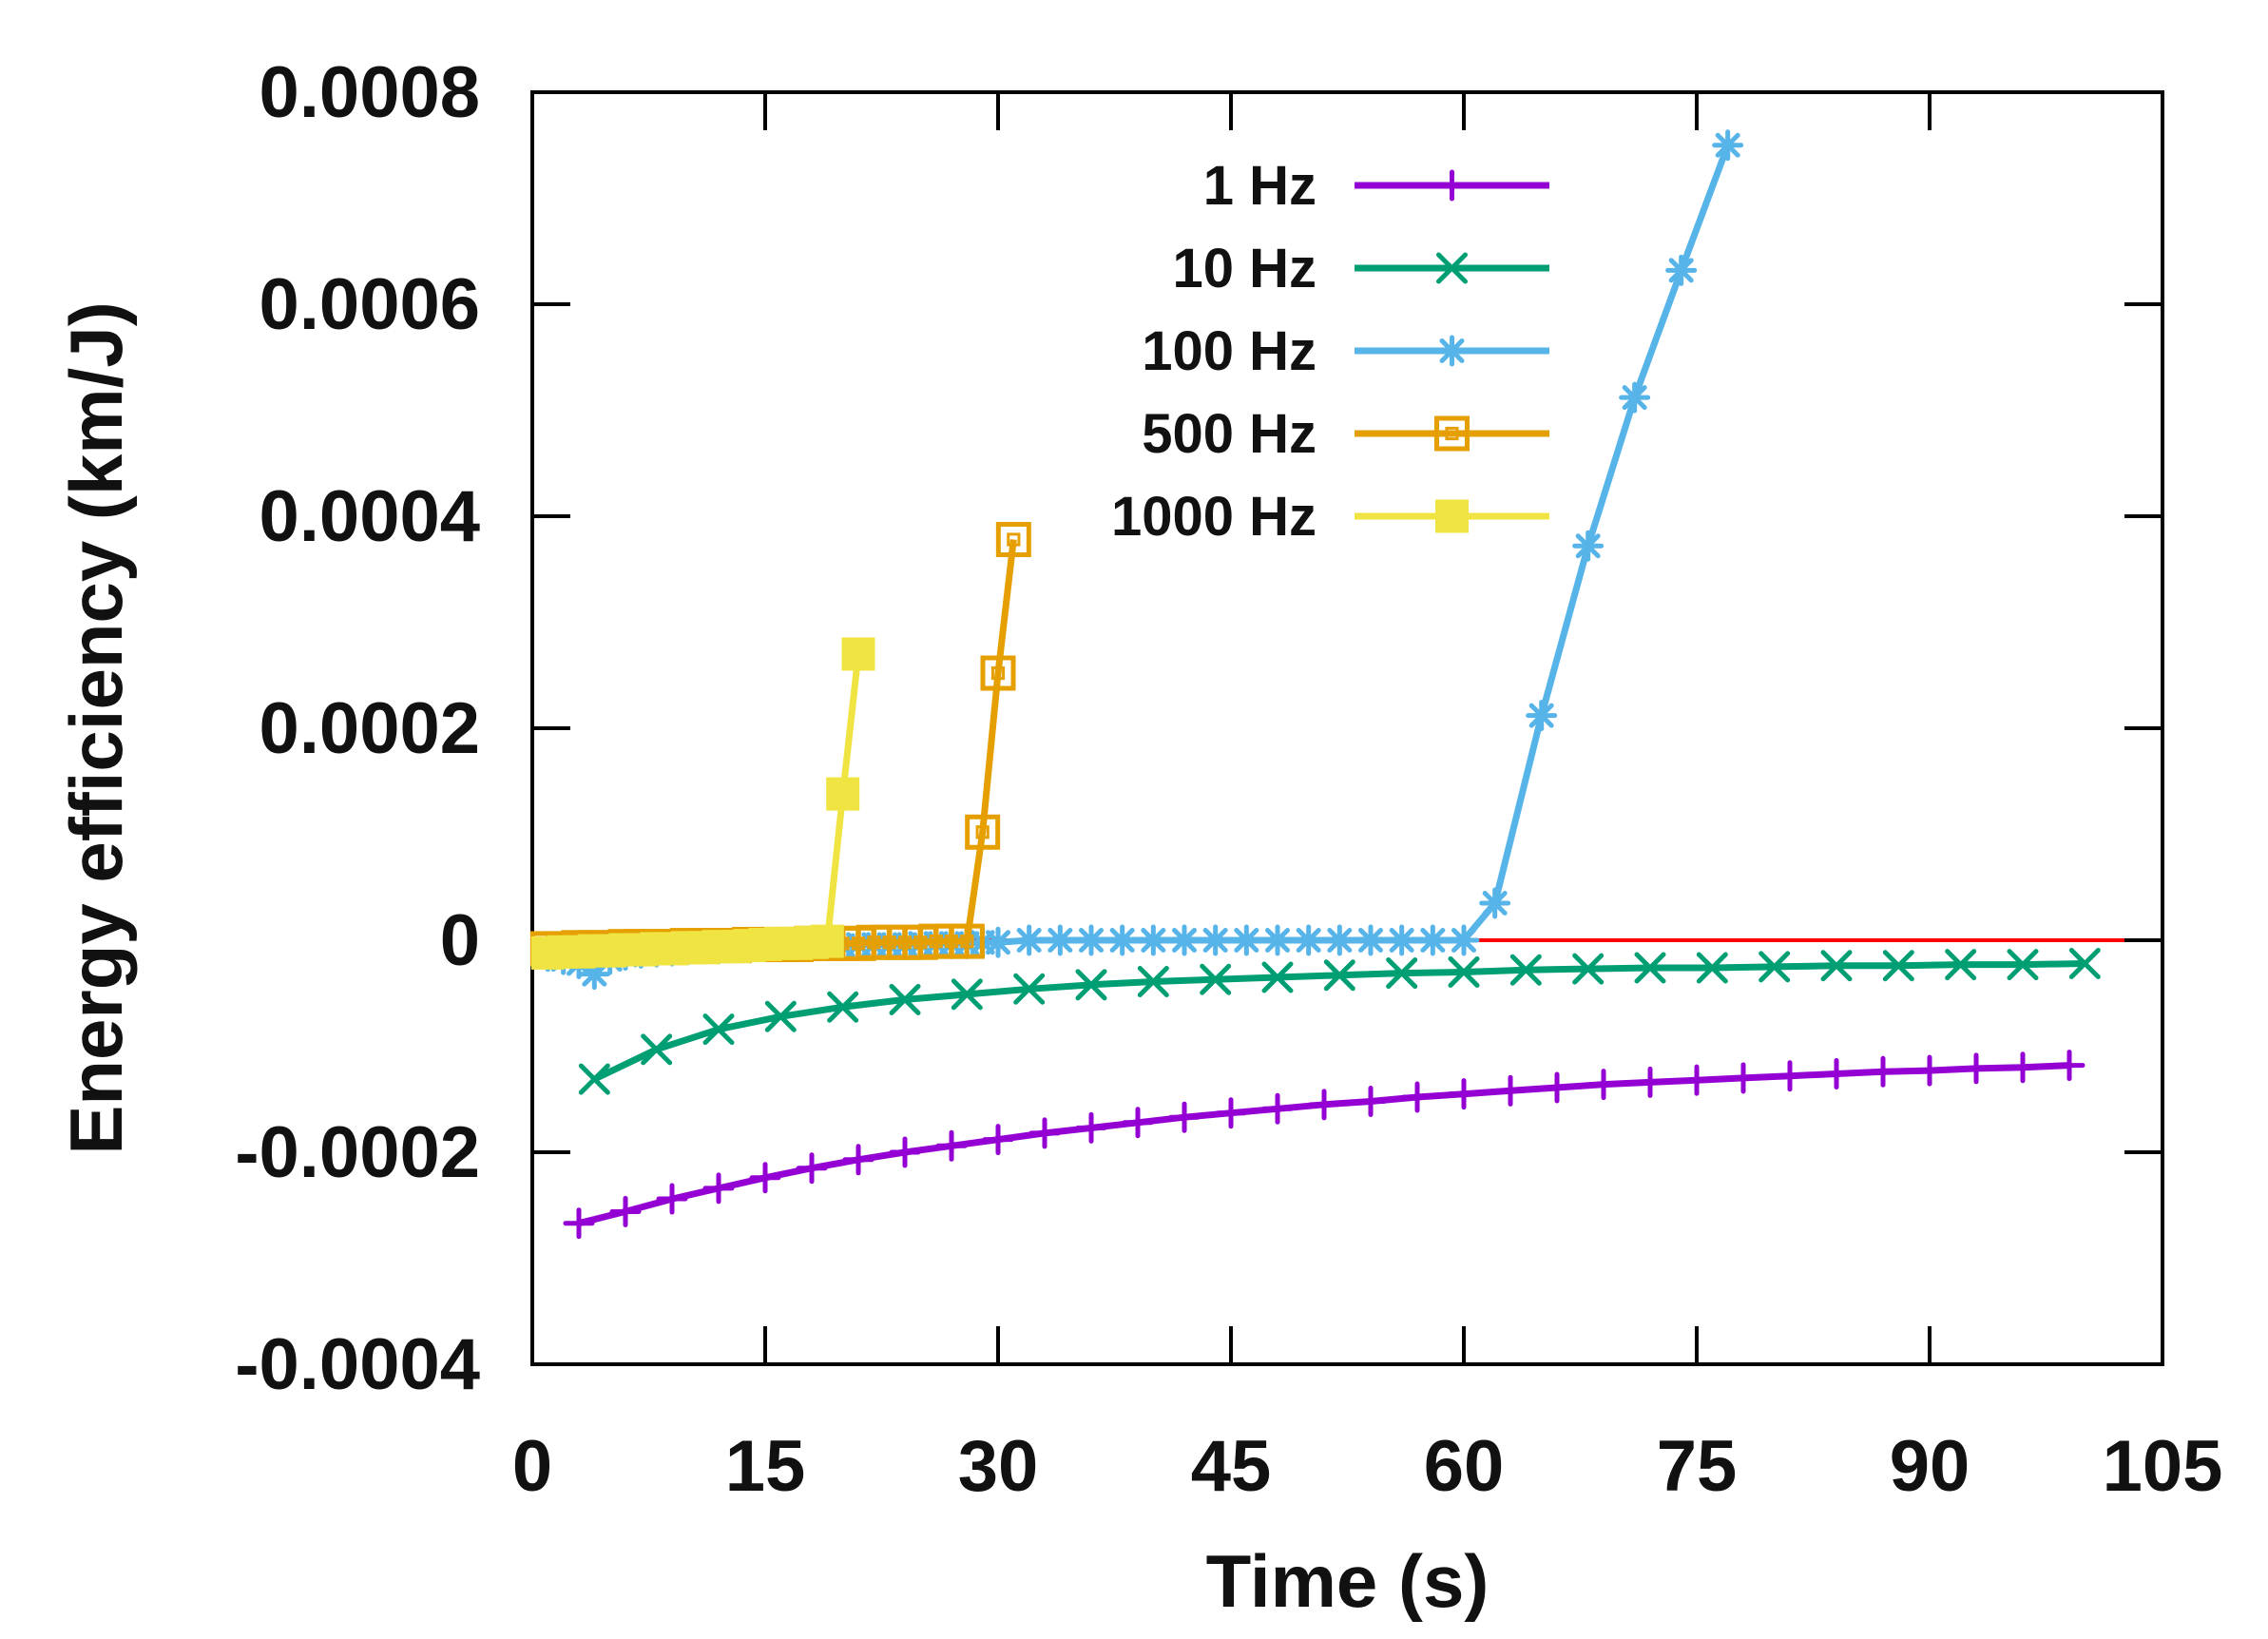  I want to click on legend-item-10-hz: 10 Hz, so click(1360, 268).